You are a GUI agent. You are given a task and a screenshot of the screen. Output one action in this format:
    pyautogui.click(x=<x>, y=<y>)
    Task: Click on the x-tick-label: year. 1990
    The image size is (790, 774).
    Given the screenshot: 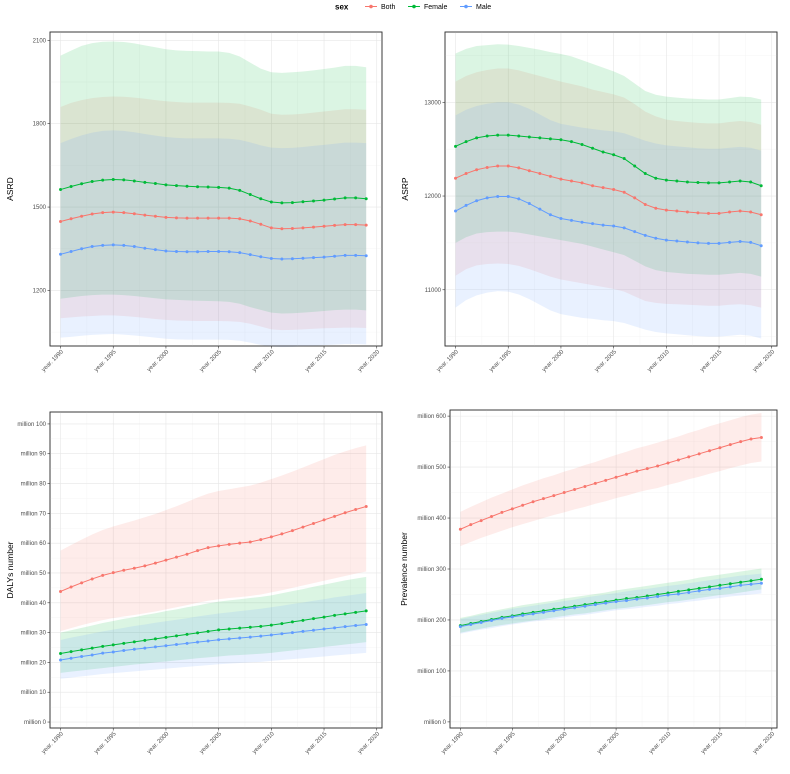 What is the action you would take?
    pyautogui.click(x=448, y=361)
    